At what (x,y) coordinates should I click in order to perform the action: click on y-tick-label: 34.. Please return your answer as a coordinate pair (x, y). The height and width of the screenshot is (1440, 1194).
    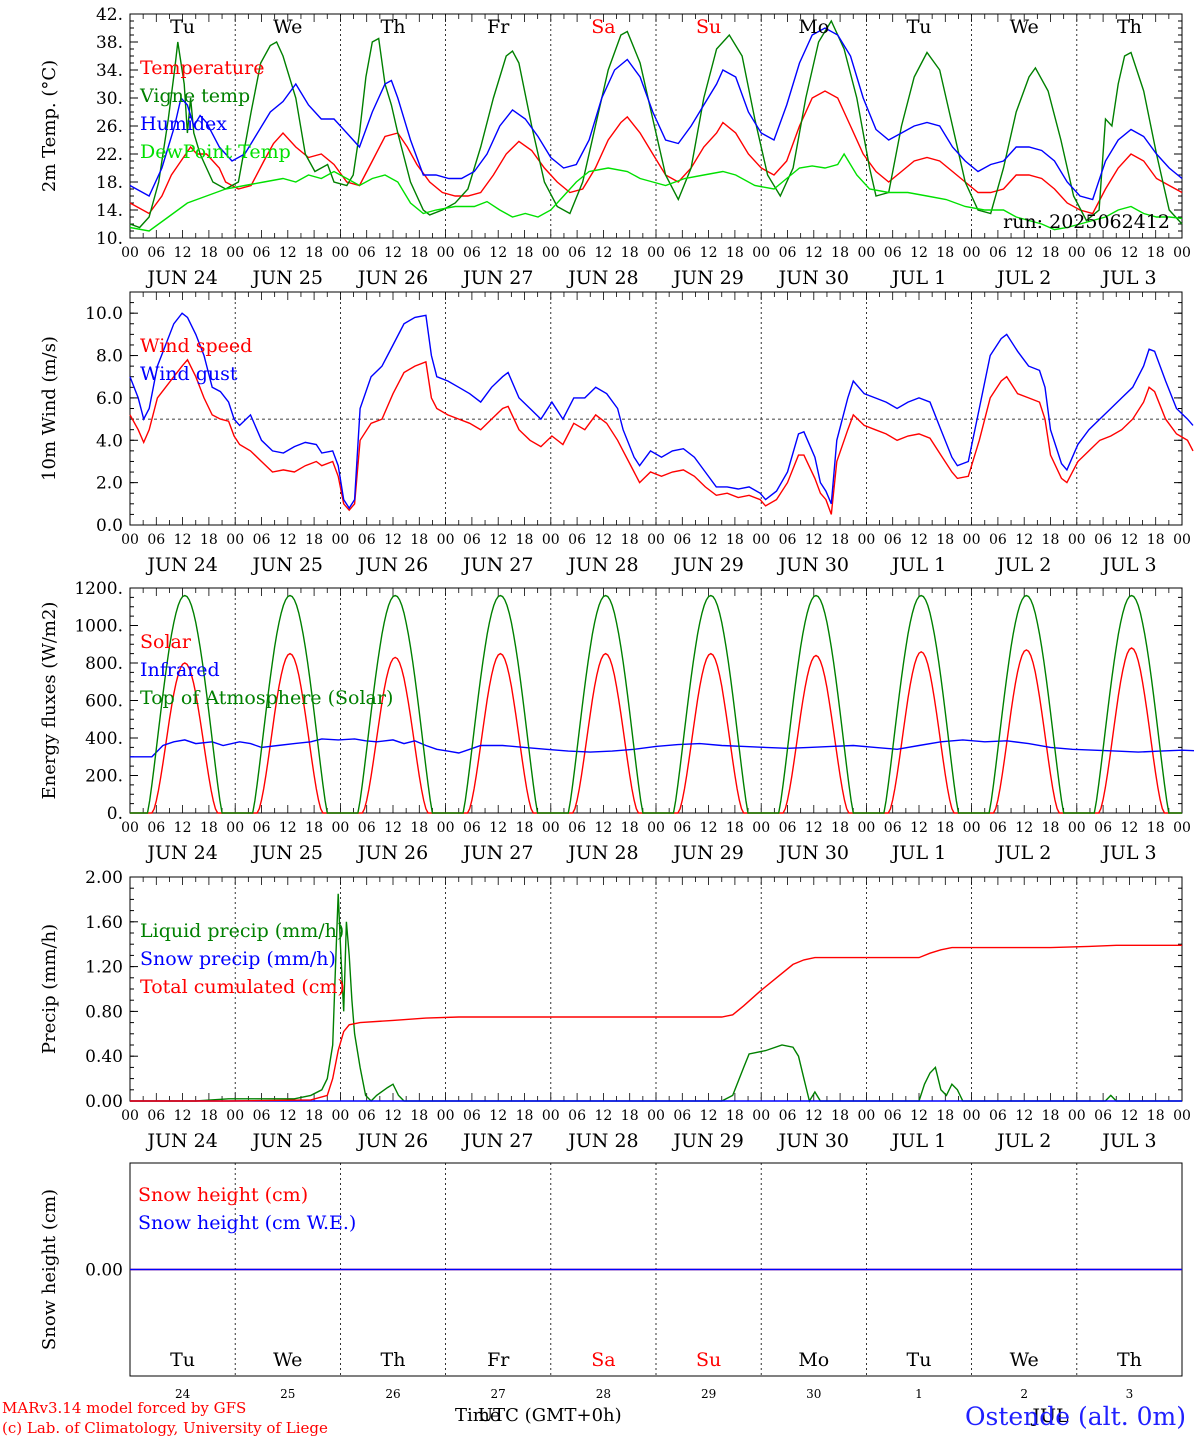
    Looking at the image, I should click on (109, 71).